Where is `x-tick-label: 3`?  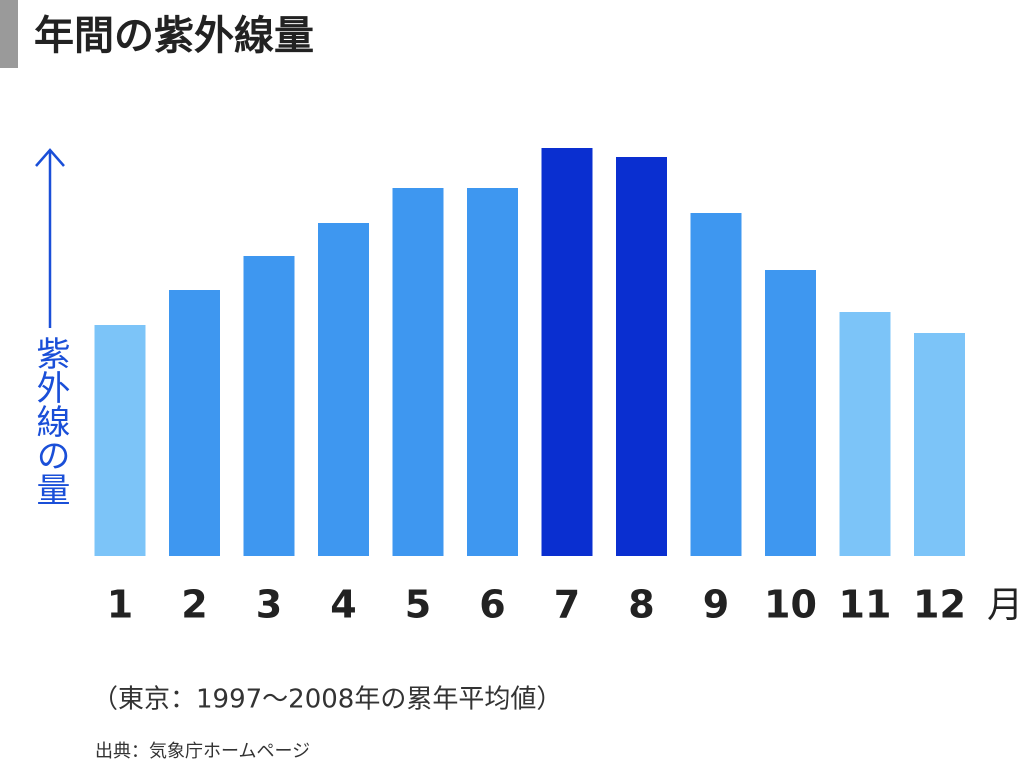 x-tick-label: 3 is located at coordinates (269, 605).